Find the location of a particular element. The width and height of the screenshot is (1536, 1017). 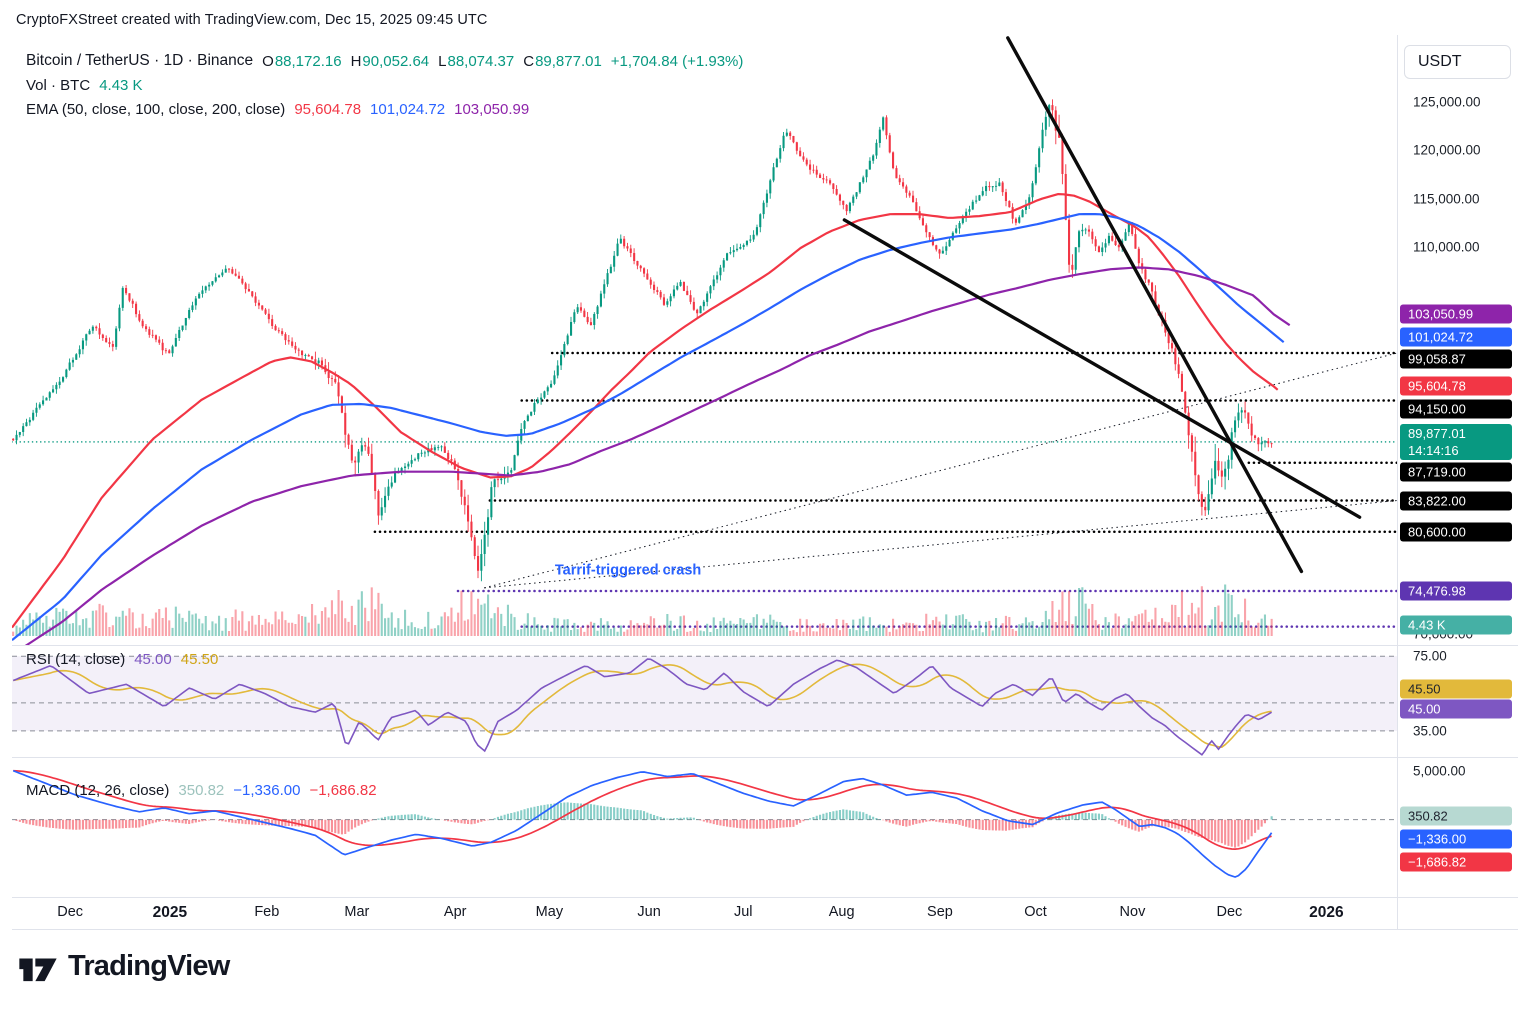

macd-value: −1,336.00 is located at coordinates (267, 790).